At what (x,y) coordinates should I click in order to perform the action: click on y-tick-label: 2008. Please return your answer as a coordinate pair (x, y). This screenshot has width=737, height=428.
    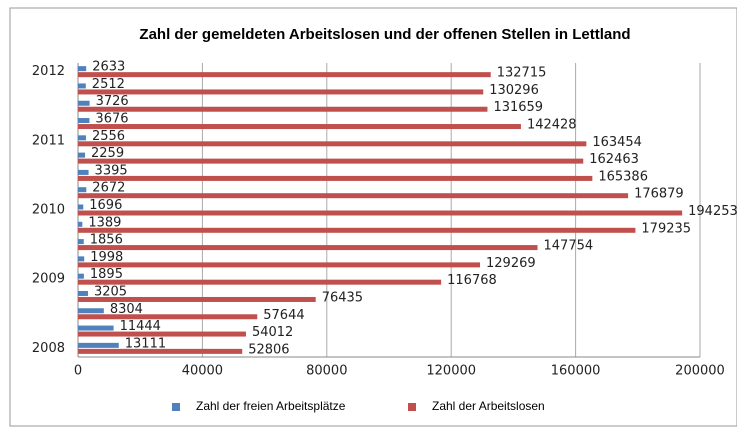
    Looking at the image, I should click on (48, 348).